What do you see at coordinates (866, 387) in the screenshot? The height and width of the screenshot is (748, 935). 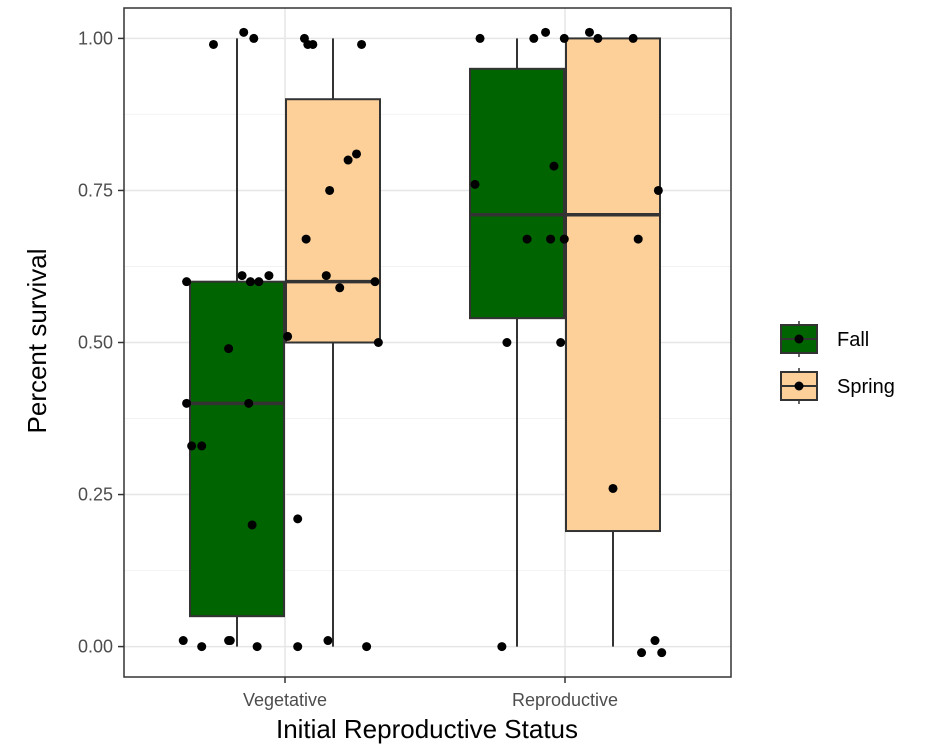 I see `legend-label-spring: Spring` at bounding box center [866, 387].